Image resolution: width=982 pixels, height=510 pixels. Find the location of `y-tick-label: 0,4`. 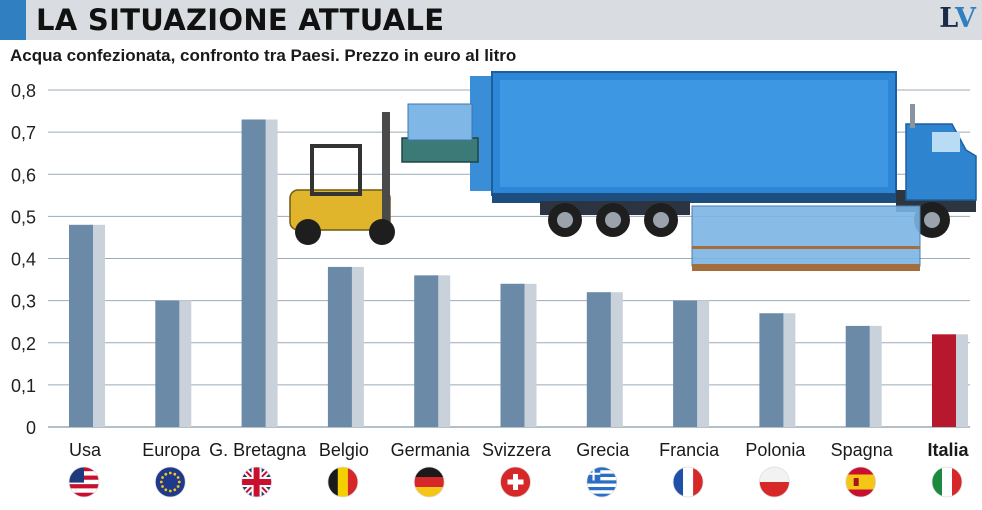

y-tick-label: 0,4 is located at coordinates (23, 260).